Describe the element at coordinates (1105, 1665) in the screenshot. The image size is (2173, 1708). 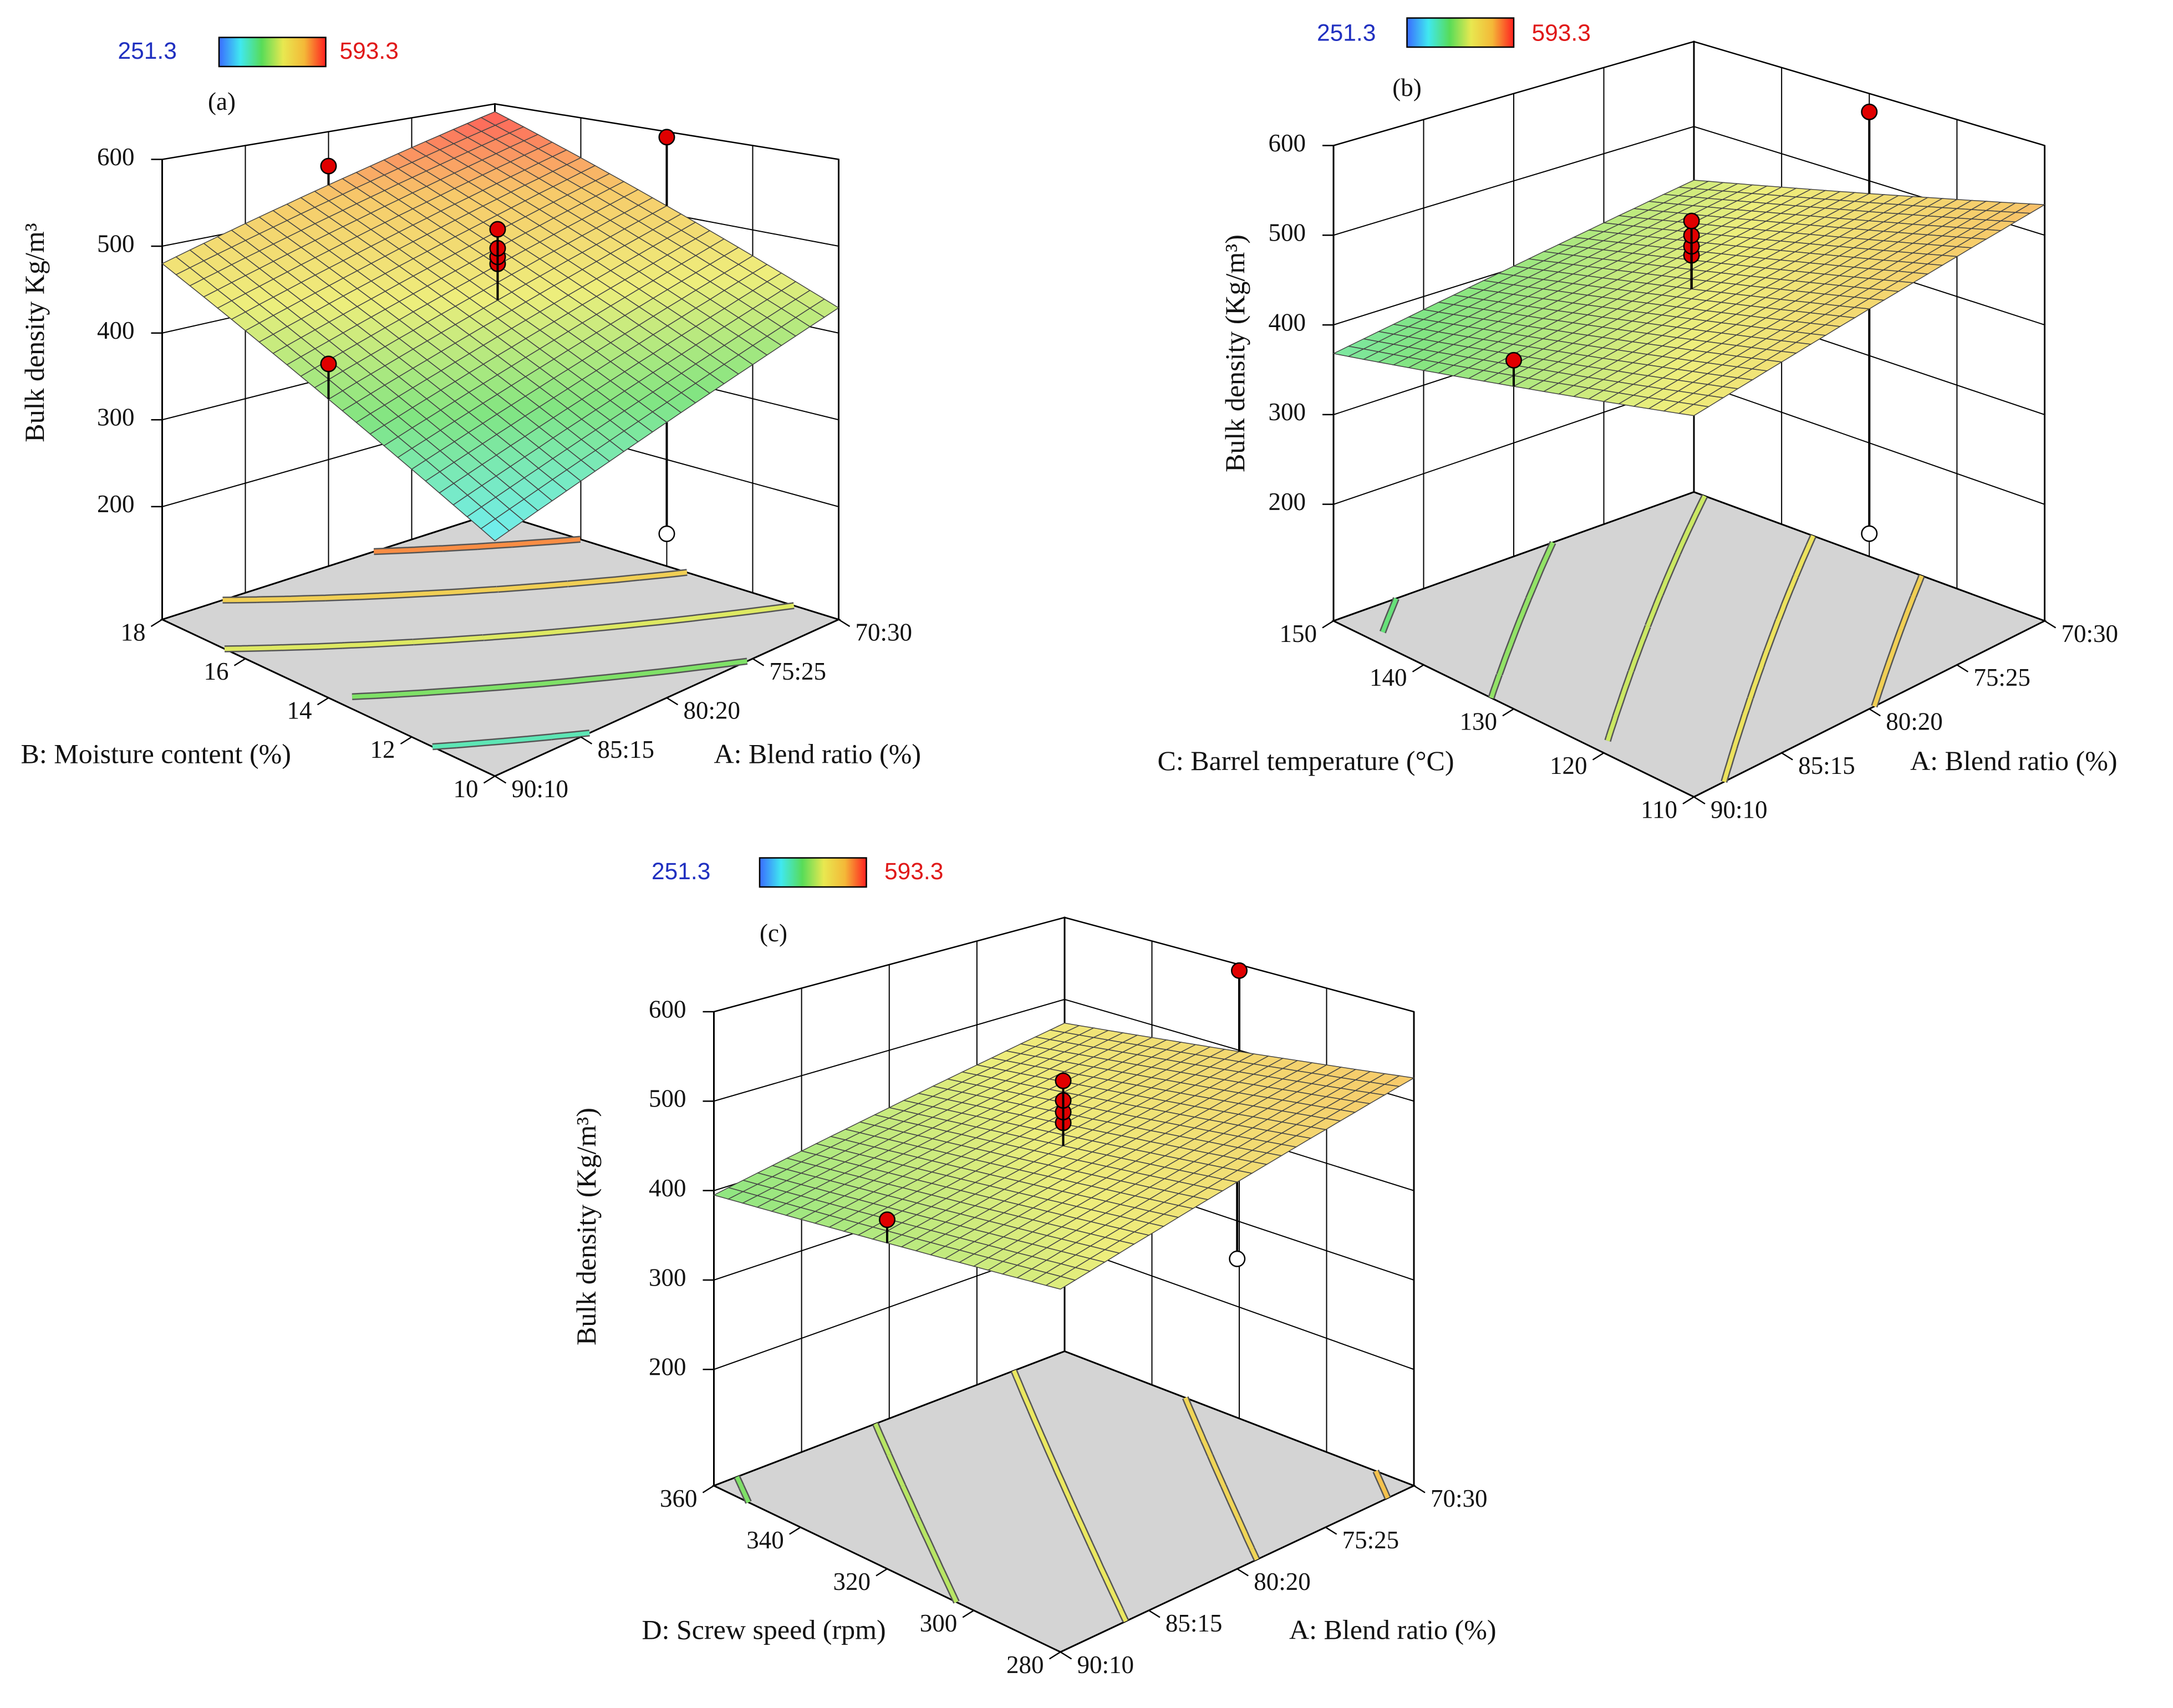
I see `x-tick-label: 90:10` at that location.